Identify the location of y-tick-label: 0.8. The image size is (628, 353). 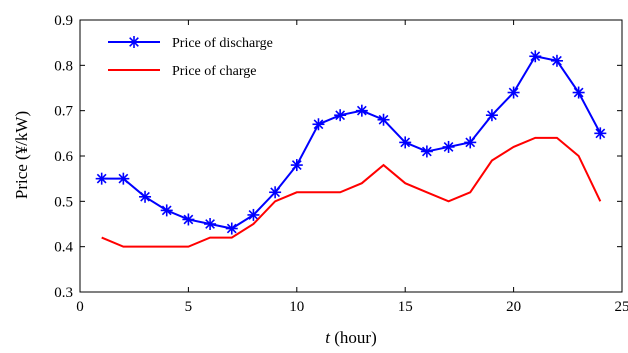
(63, 66).